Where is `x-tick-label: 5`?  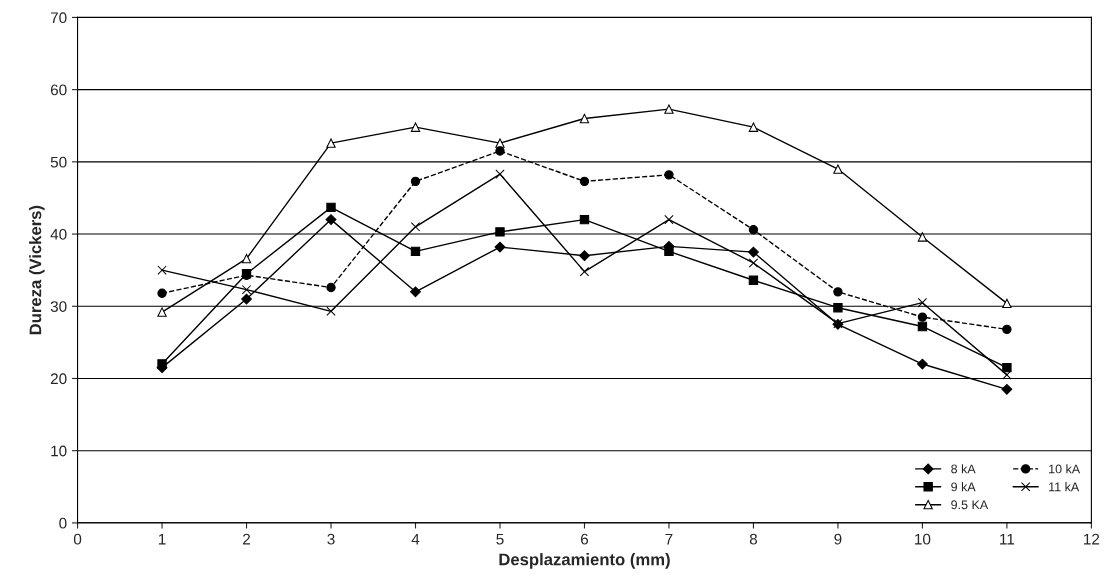 x-tick-label: 5 is located at coordinates (500, 539).